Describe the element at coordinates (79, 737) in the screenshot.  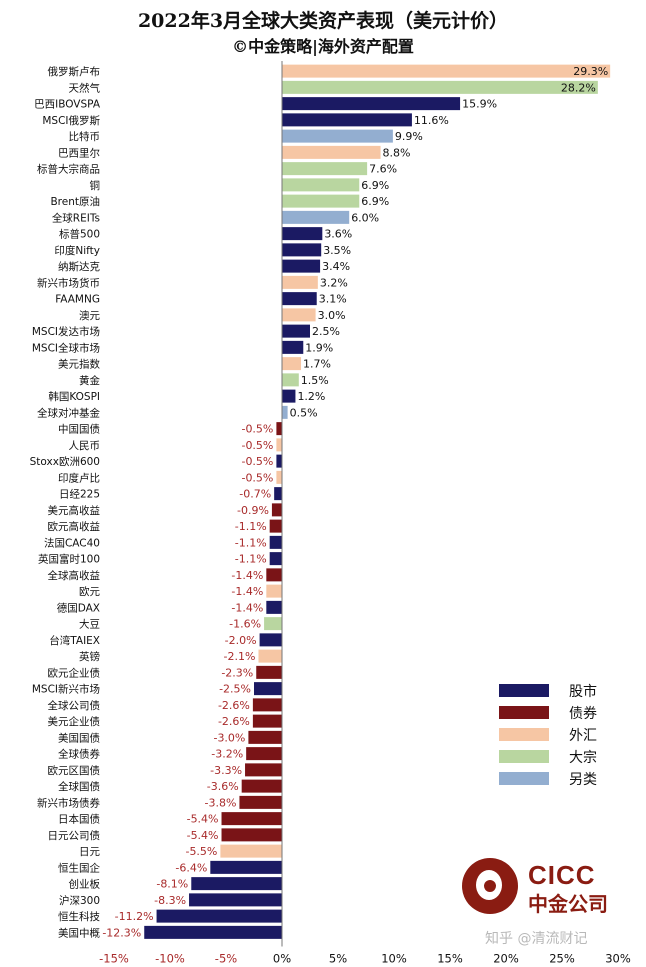
I see `category-label: 美国国债` at that location.